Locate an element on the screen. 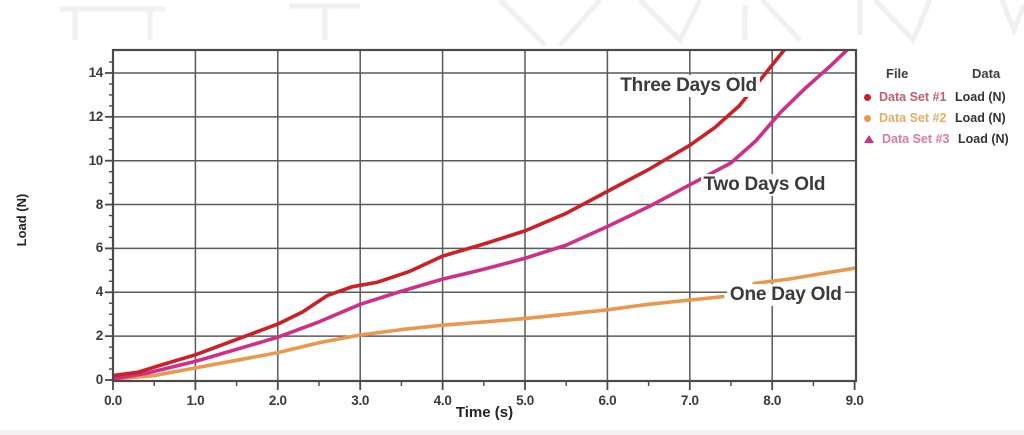 Image resolution: width=1024 pixels, height=435 pixels. y-tick-label: 10 is located at coordinates (96, 160).